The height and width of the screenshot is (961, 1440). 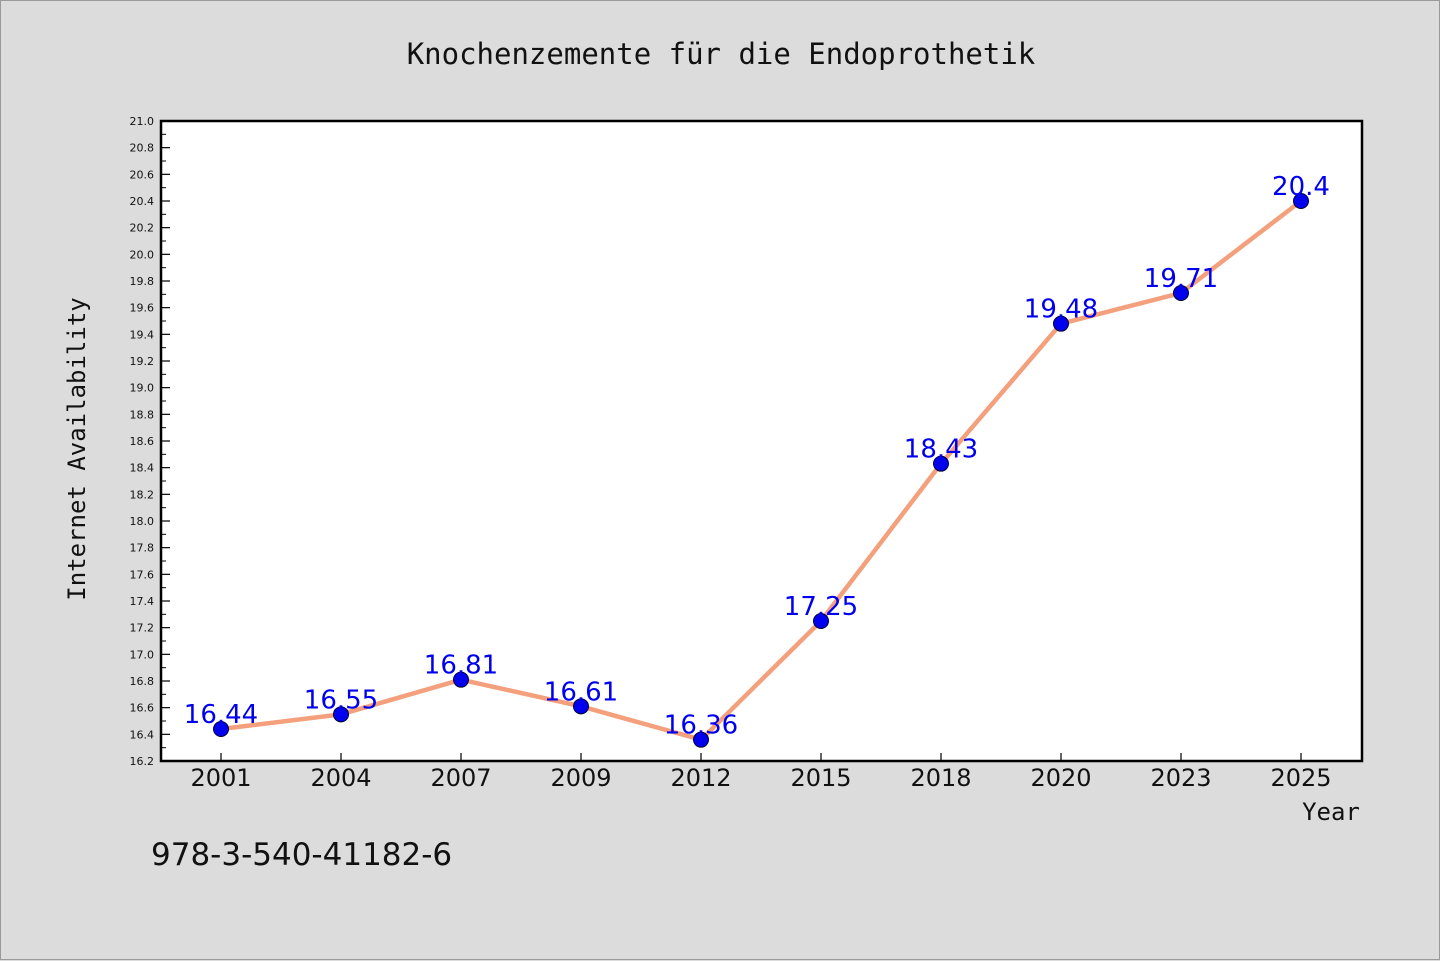 I want to click on data-label: 18.43, so click(x=941, y=450).